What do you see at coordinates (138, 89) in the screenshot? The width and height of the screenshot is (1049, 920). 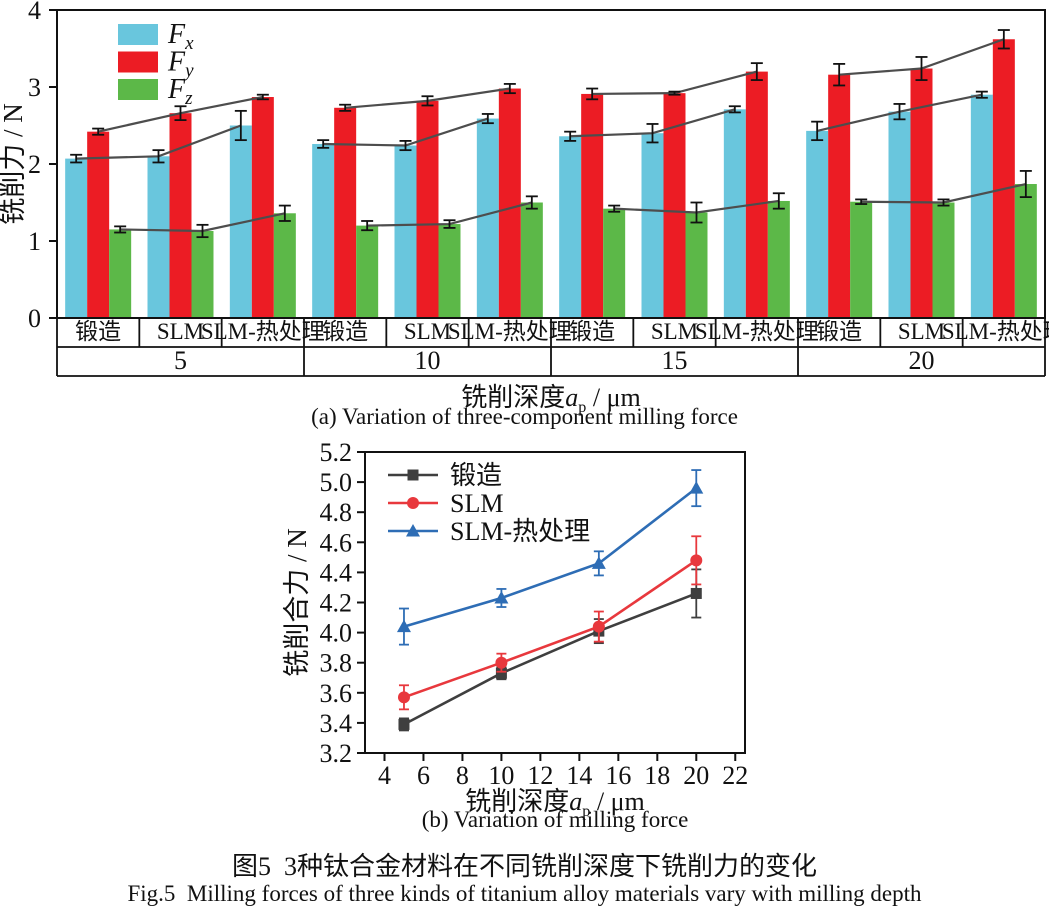 I see `legend-swatch-Fz` at bounding box center [138, 89].